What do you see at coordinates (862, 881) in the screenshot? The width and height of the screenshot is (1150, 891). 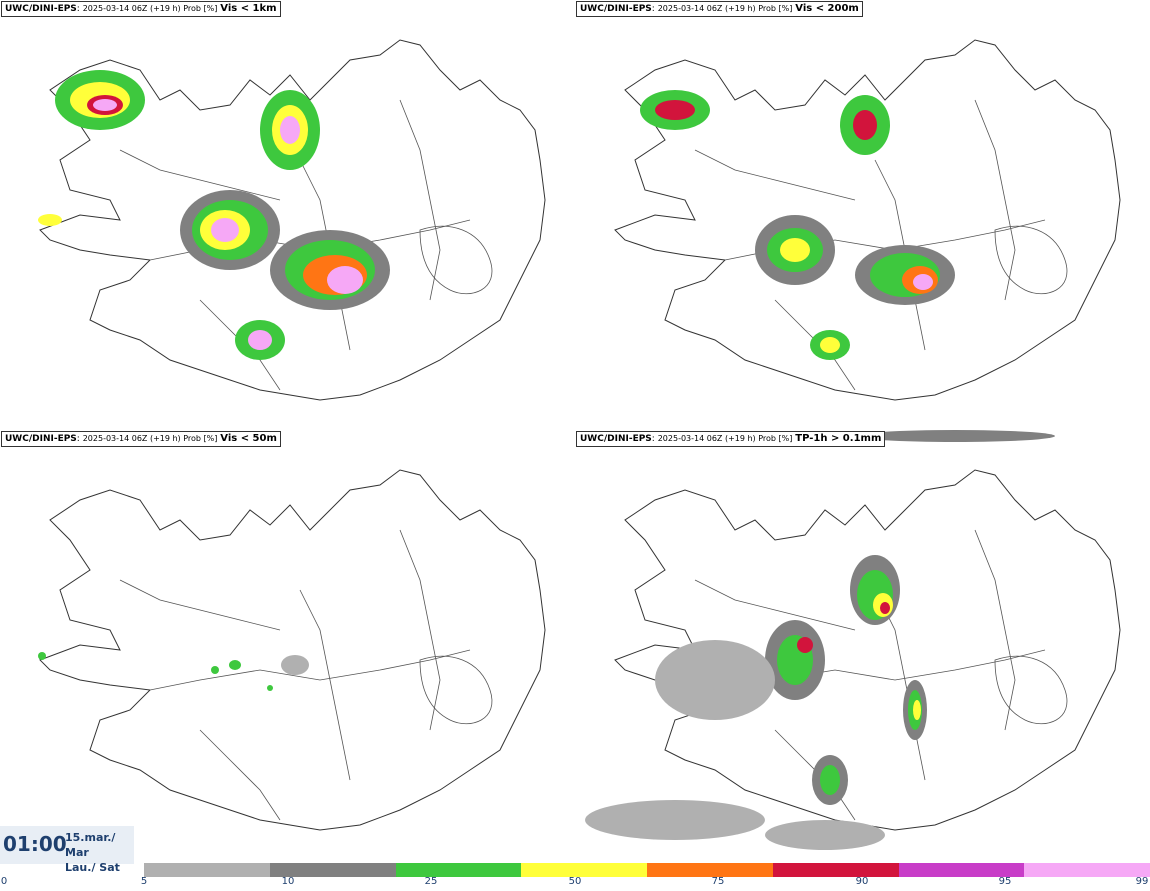 I see `colorbar-tick-label: 90` at bounding box center [862, 881].